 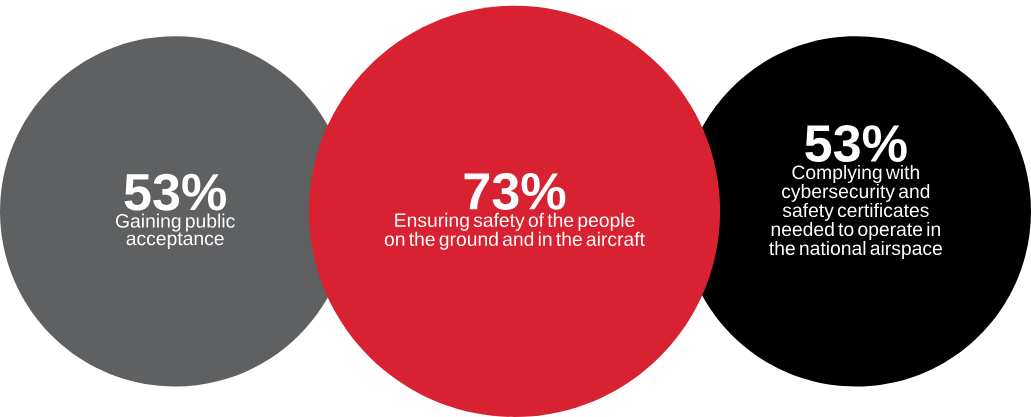 What do you see at coordinates (514, 231) in the screenshot?
I see `category-label: Ensuring safety of the people on the ground and in the aircraft` at bounding box center [514, 231].